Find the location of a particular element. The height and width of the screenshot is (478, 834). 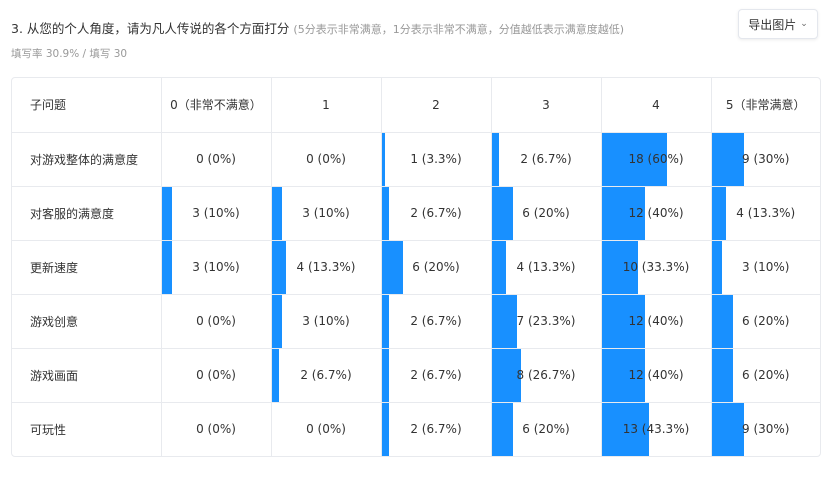

row-label: 更新速度 is located at coordinates (87, 267).